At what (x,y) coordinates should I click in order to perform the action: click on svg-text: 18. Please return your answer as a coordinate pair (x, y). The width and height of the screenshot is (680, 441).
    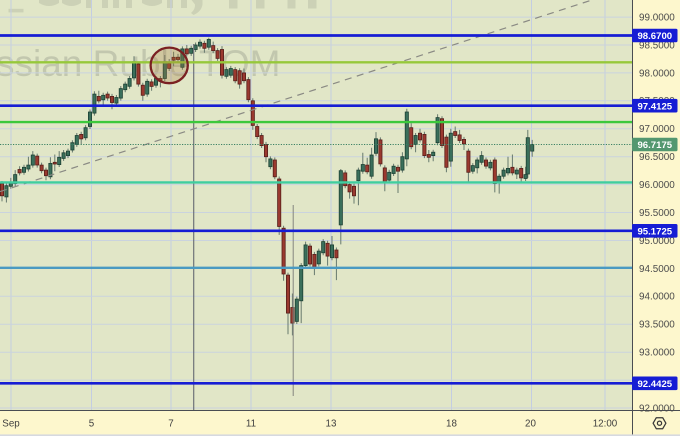
    Looking at the image, I should click on (451, 424).